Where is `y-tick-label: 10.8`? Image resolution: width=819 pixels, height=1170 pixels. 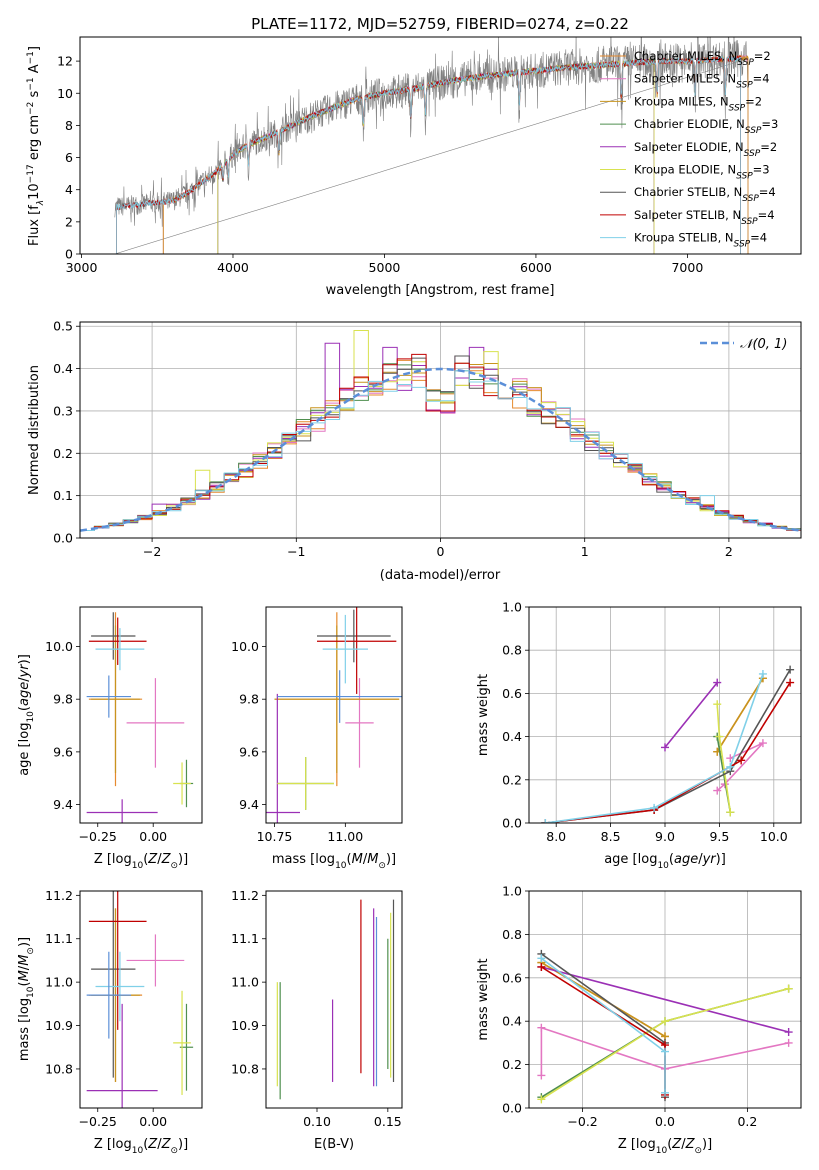 y-tick-label: 10.8 is located at coordinates (59, 1068).